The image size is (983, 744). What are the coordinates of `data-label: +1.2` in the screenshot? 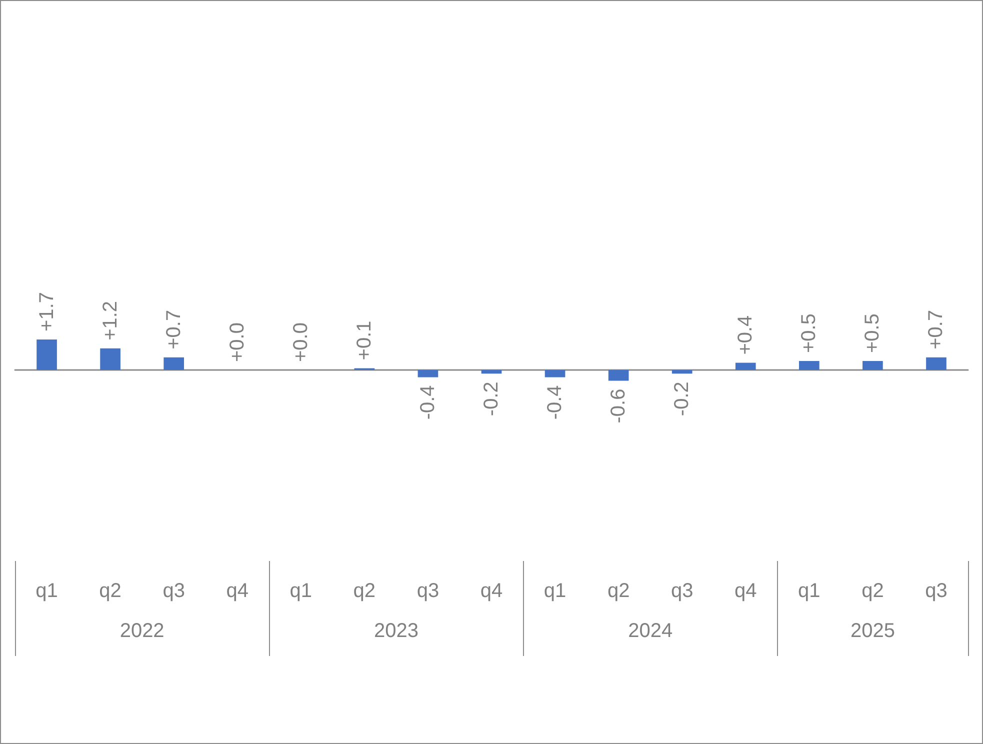 It's located at (110, 320).